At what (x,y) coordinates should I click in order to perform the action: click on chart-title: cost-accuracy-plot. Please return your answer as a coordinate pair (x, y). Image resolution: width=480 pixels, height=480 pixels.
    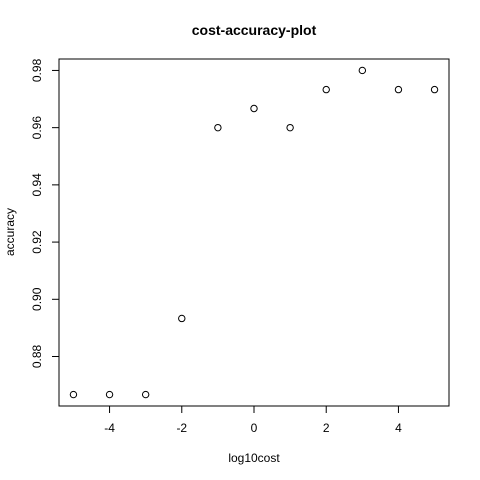
    Looking at the image, I should click on (254, 30).